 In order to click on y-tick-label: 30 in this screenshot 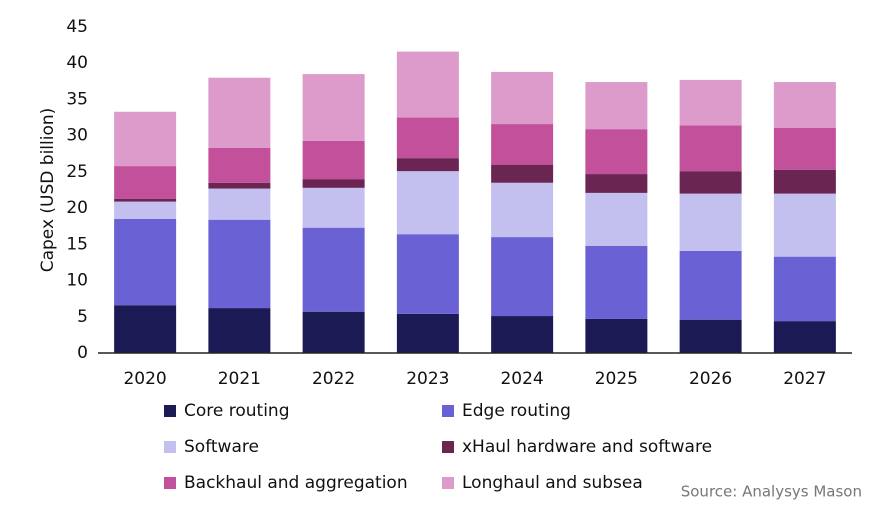, I will do `click(77, 136)`.